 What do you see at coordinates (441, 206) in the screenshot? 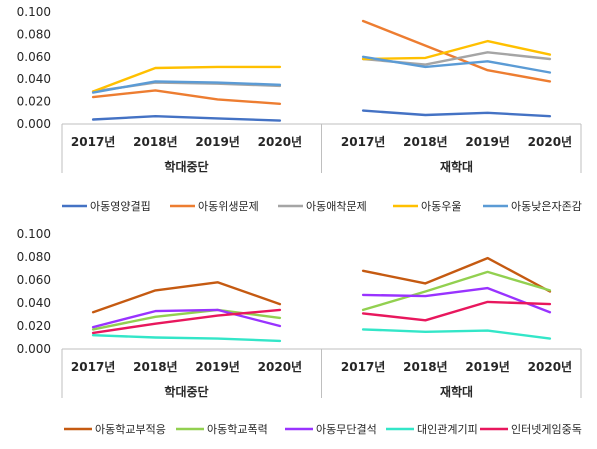
I see `legend-label: 아동우울` at bounding box center [441, 206].